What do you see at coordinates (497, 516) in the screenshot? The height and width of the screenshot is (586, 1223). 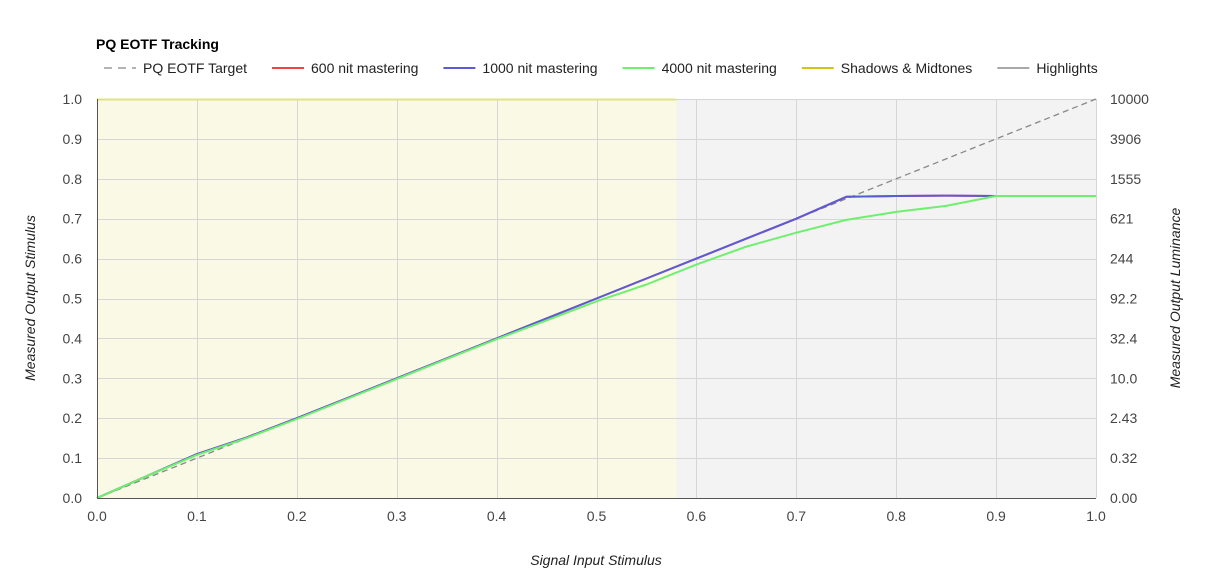 I see `x-tick-label: 0.4` at bounding box center [497, 516].